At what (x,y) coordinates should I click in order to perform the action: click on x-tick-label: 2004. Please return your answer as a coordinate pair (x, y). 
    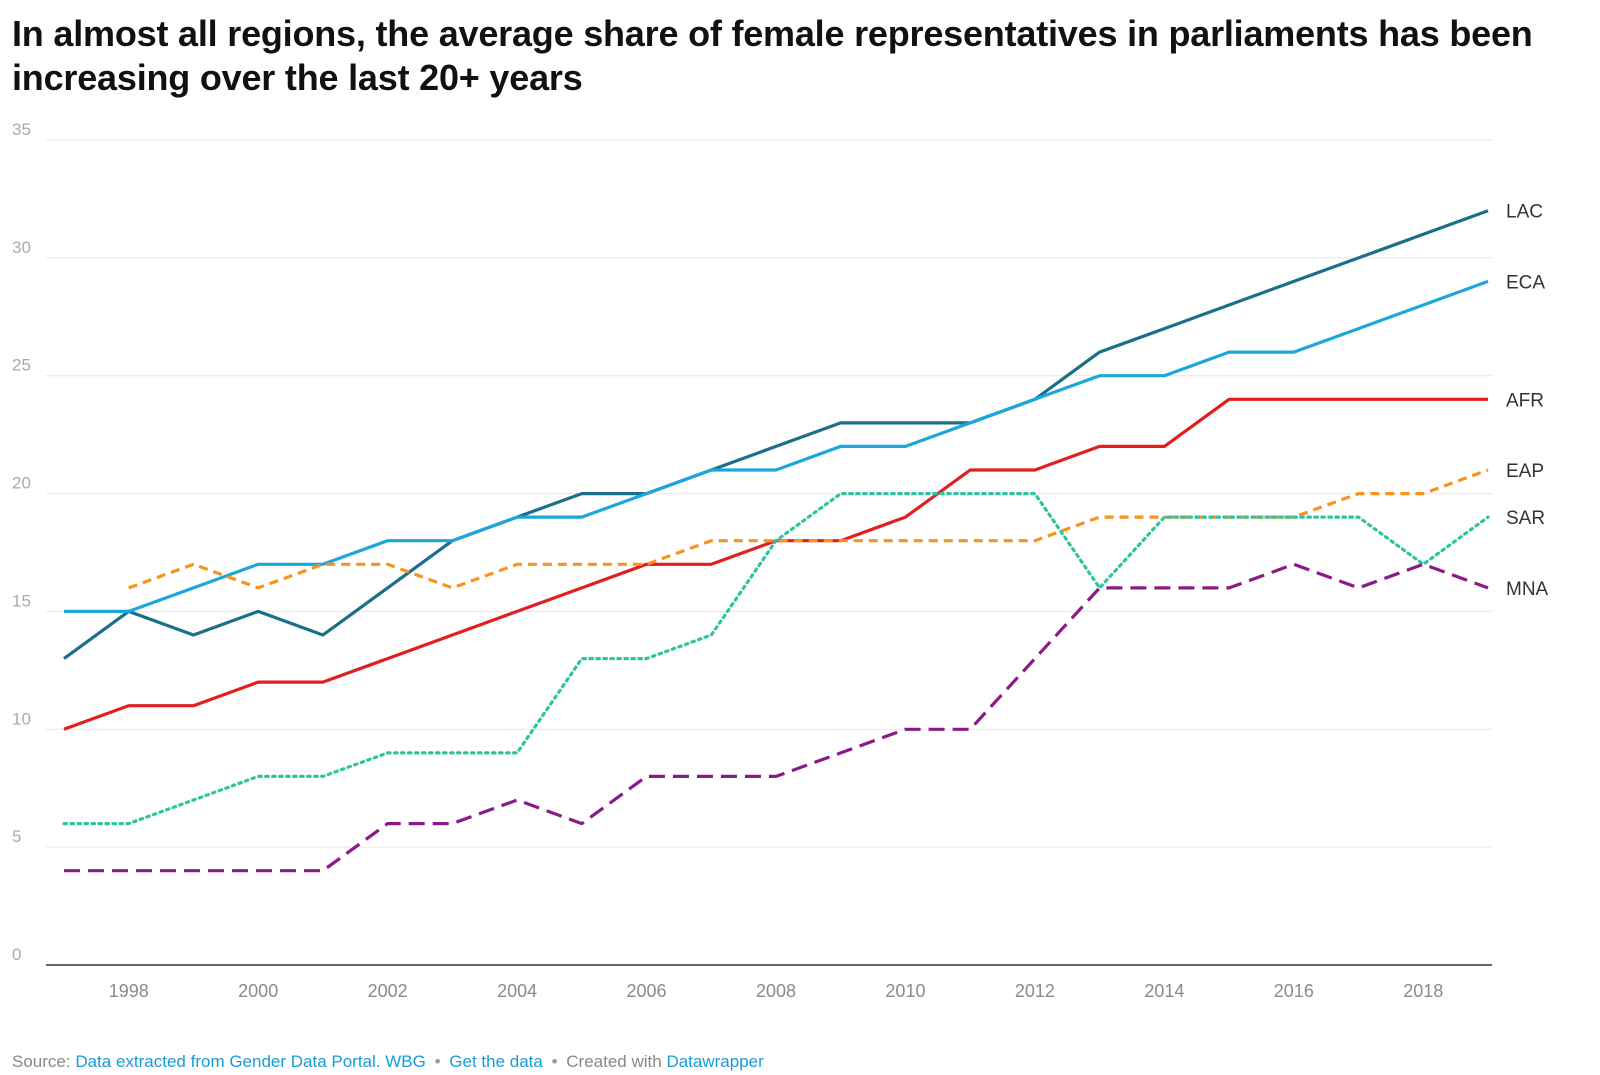
    Looking at the image, I should click on (517, 991).